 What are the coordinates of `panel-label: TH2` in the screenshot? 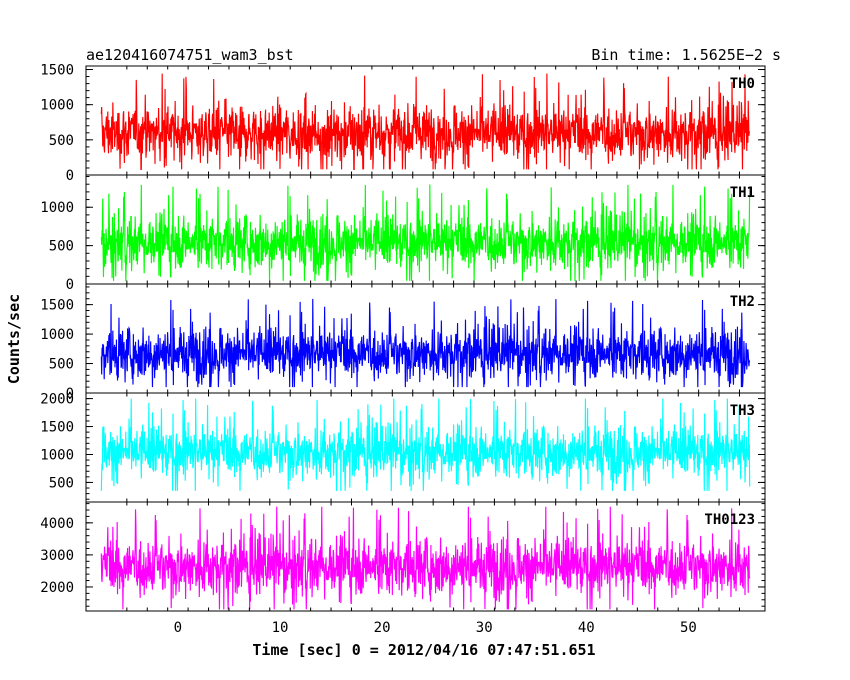 It's located at (742, 302).